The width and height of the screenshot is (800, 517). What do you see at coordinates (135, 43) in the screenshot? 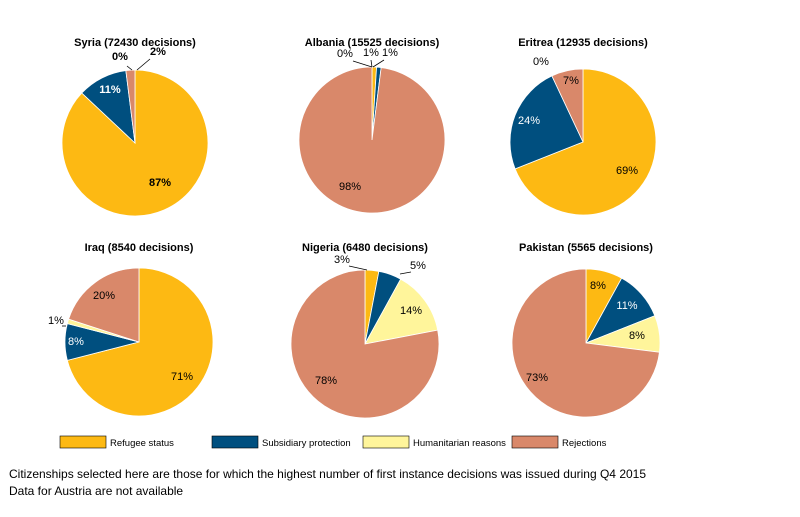
I see `pie-title-syria: Syria (72430 decisions)` at bounding box center [135, 43].